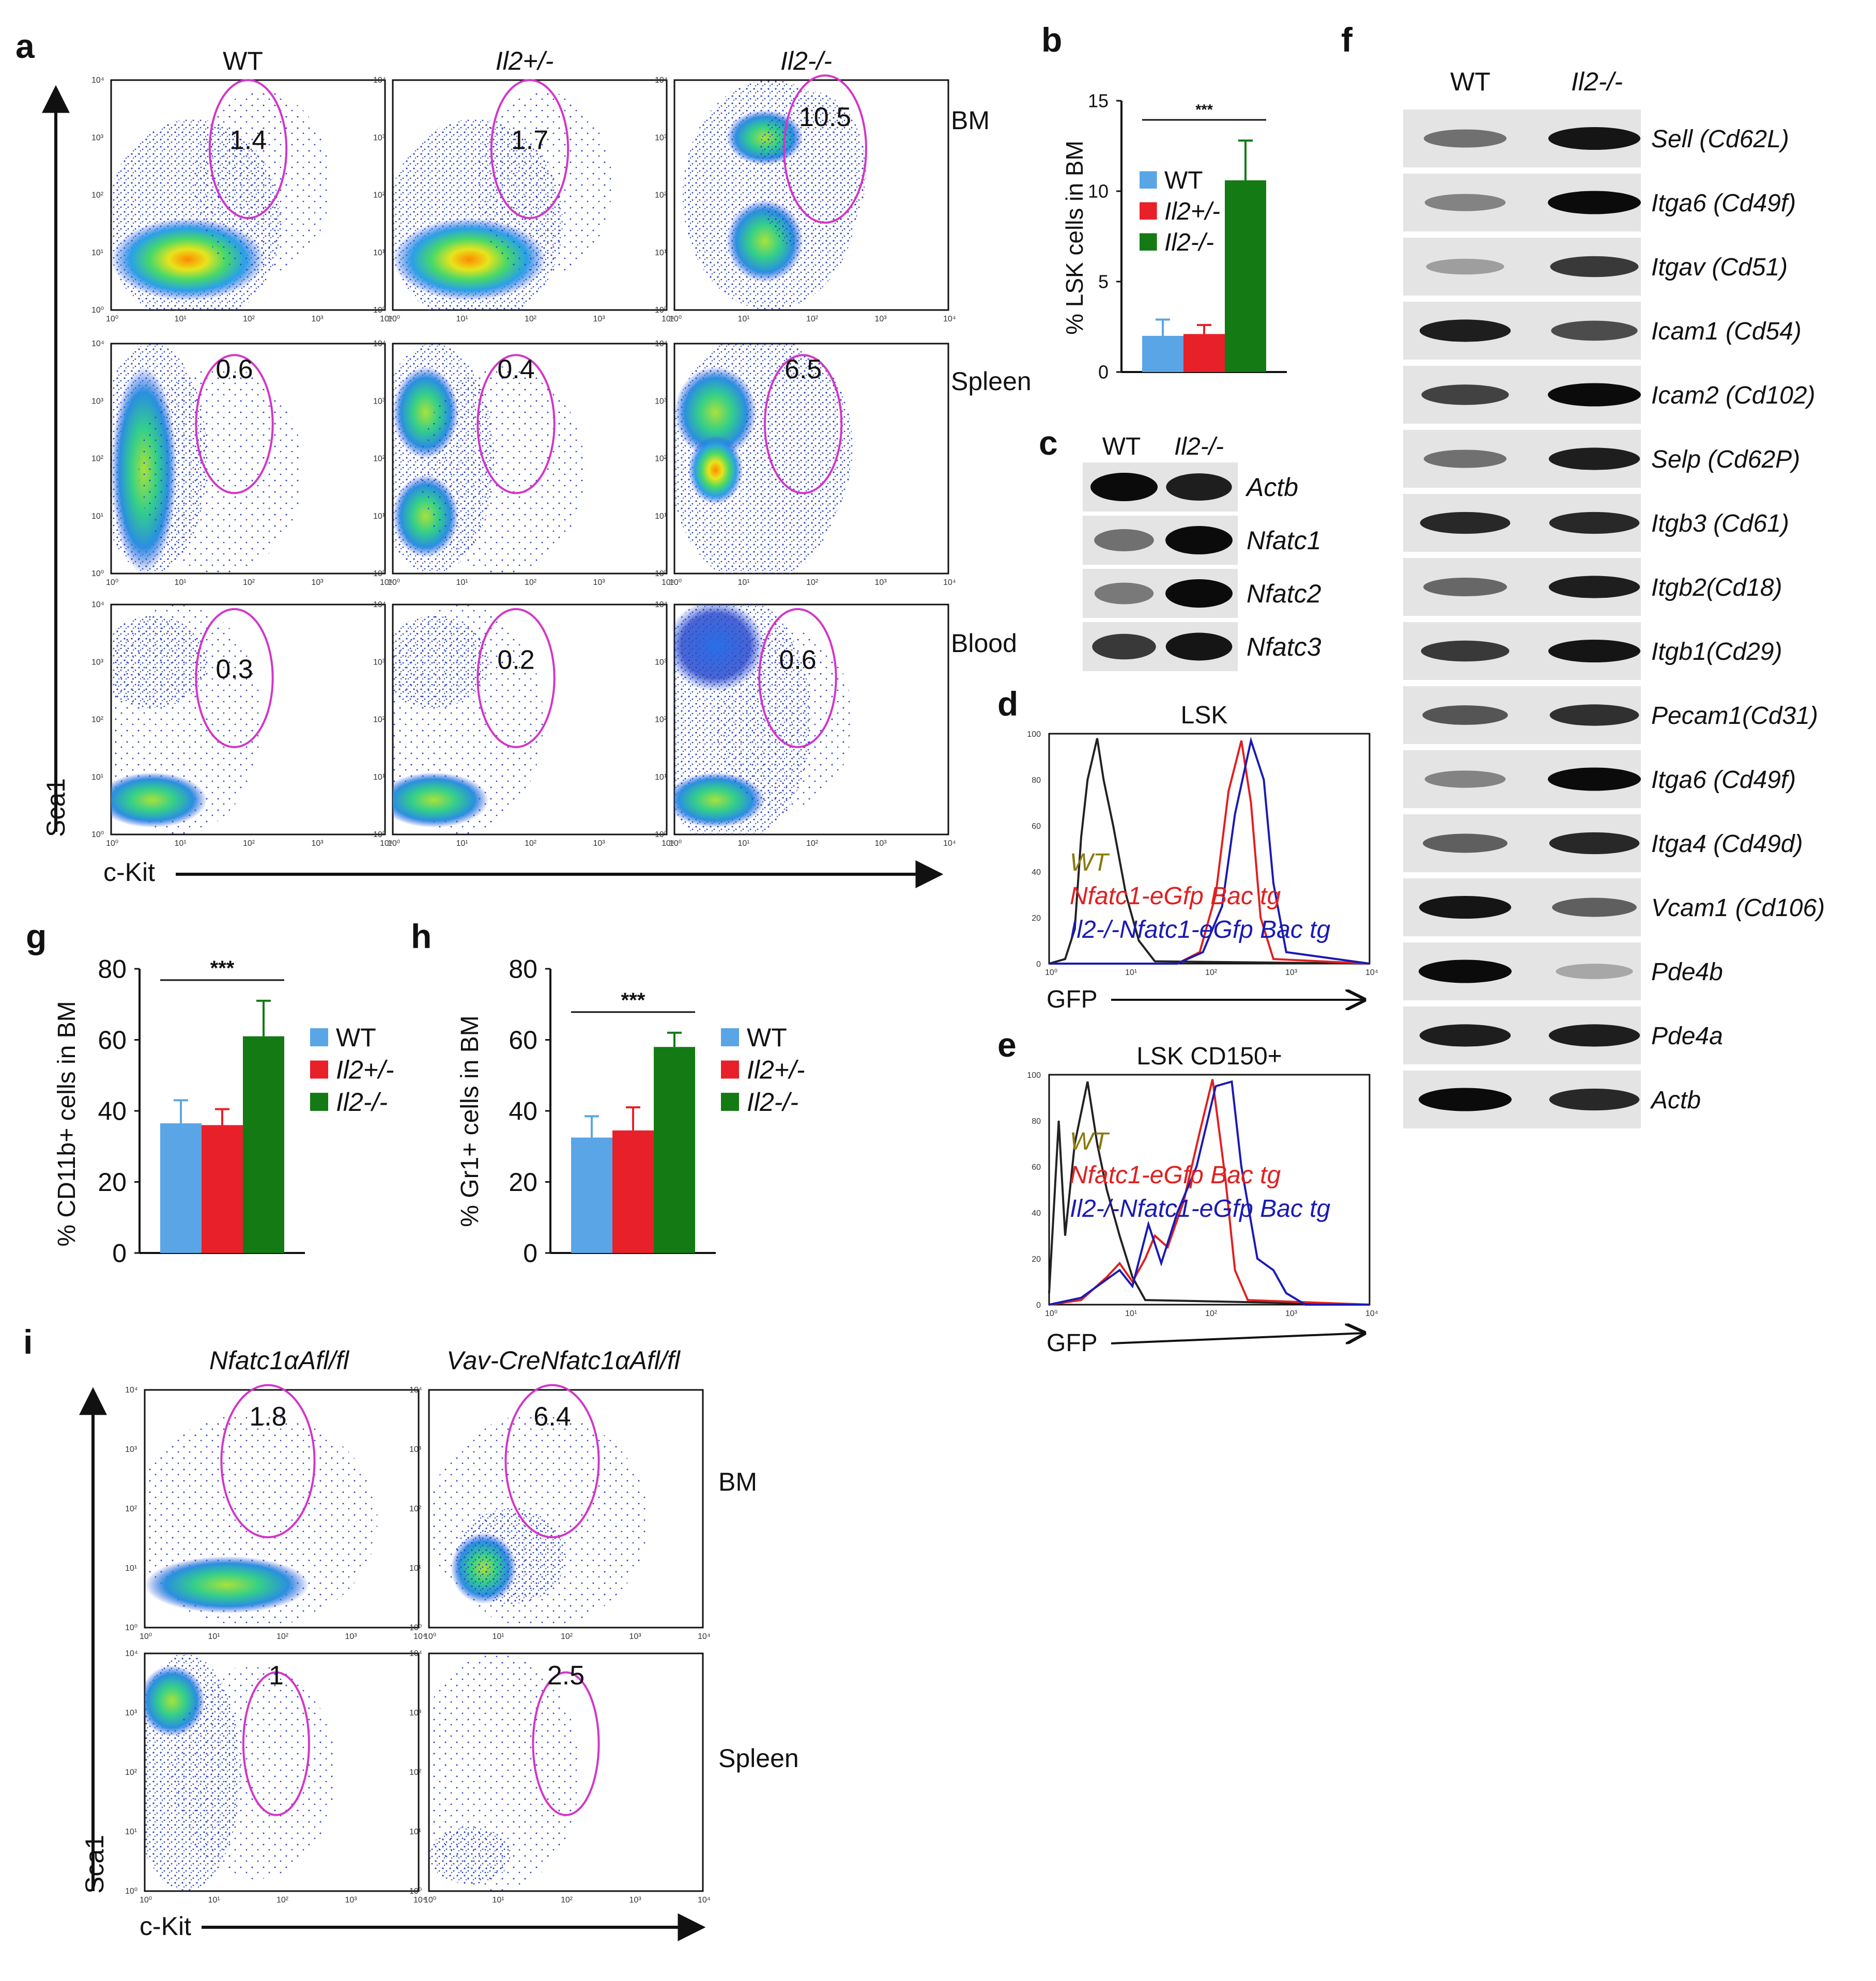 Image resolution: width=1876 pixels, height=1981 pixels. Describe the element at coordinates (1212, 1313) in the screenshot. I see `hist-x-tick: 10²` at that location.